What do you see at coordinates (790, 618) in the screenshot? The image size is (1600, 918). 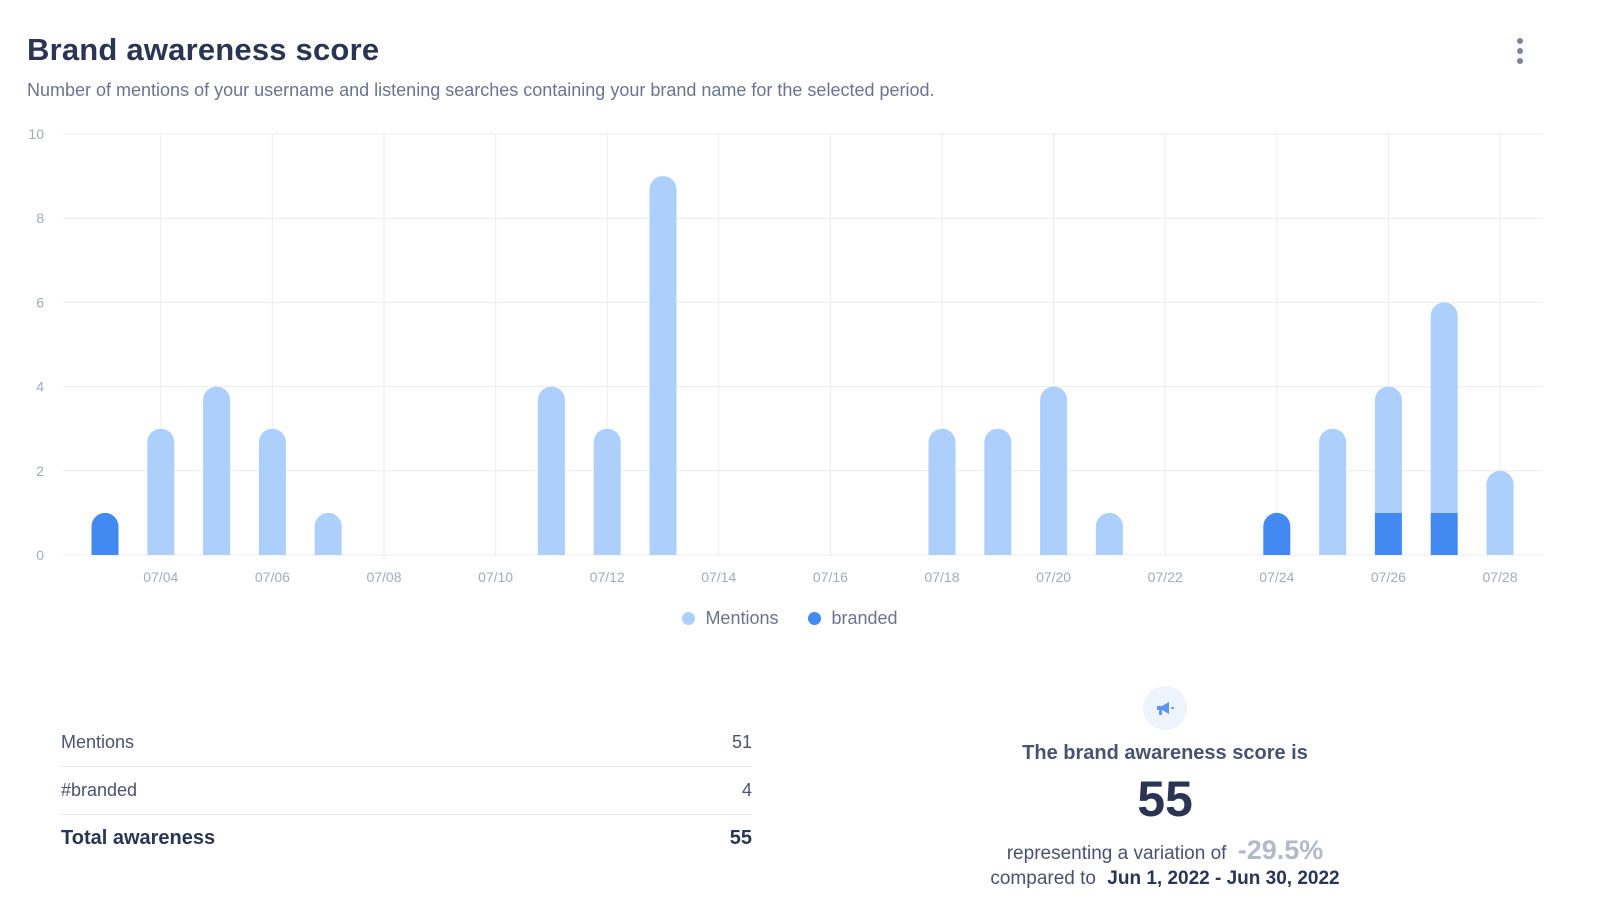 I see `chart-legend: Mentions branded` at bounding box center [790, 618].